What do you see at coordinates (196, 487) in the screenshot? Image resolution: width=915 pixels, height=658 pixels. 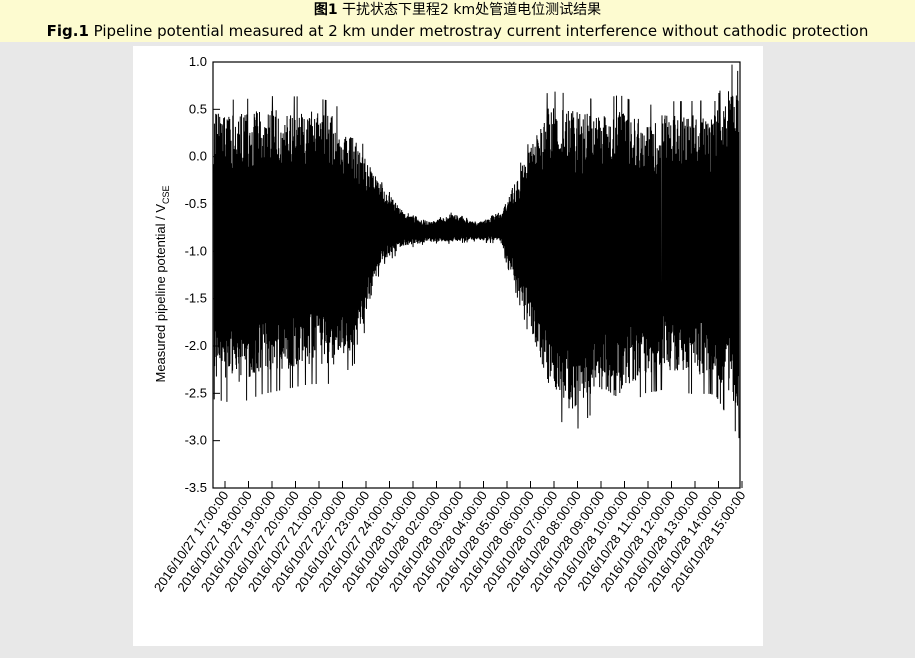 I see `y-tick-label: -3.5` at bounding box center [196, 487].